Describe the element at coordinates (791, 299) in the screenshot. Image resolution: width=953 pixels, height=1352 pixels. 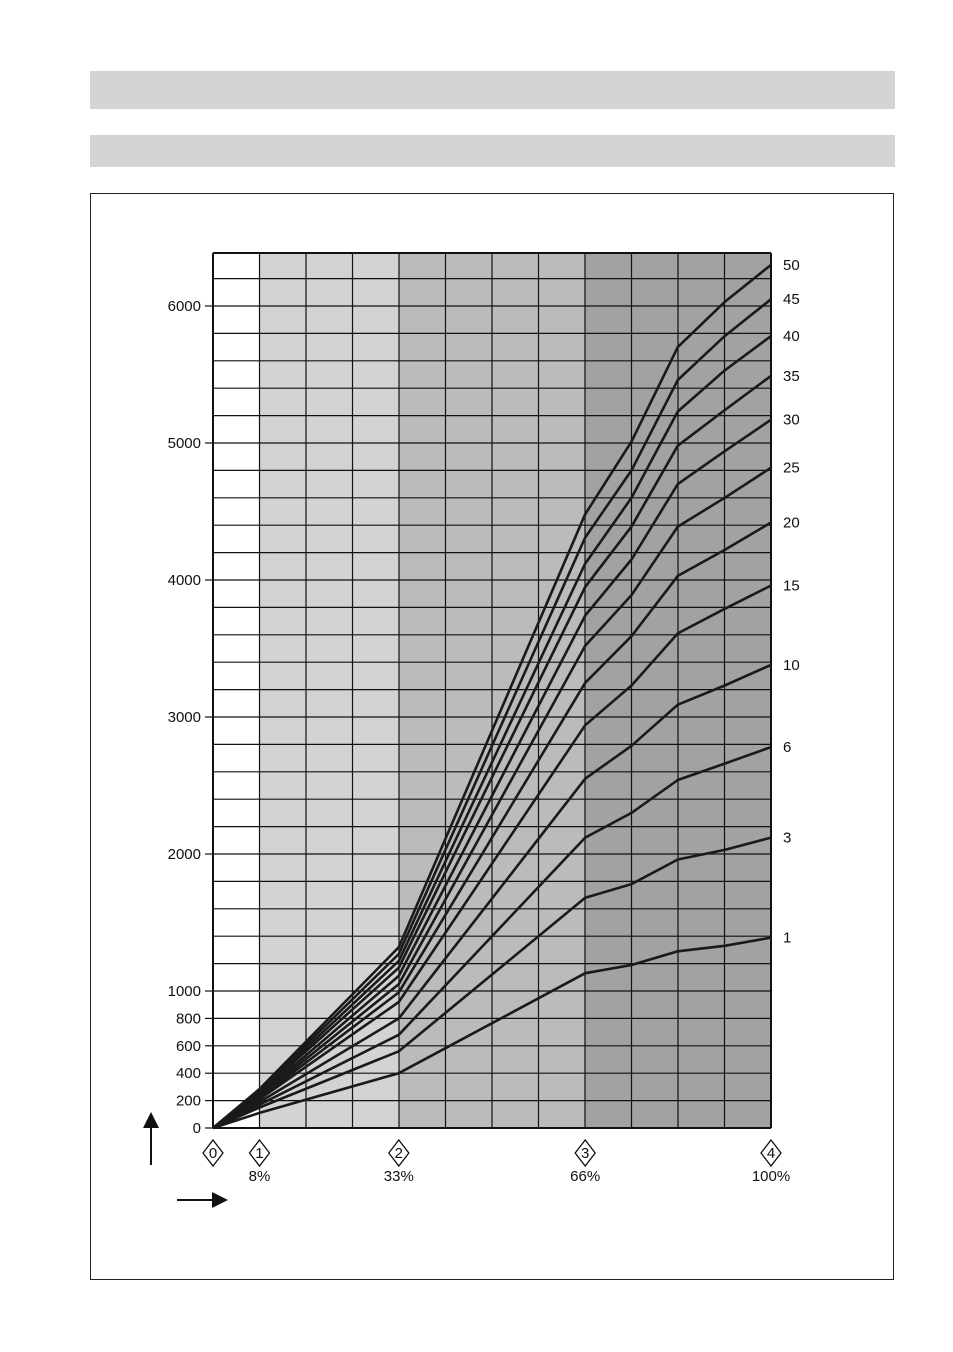
I see `series-label-45: 45` at that location.